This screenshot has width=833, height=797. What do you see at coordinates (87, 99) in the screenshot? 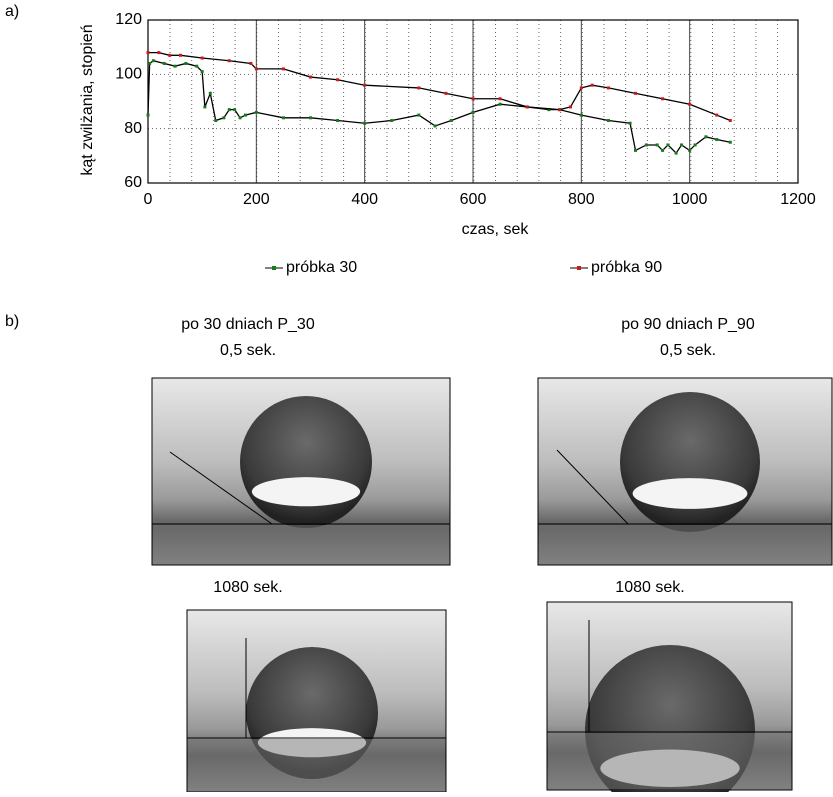
I see `y-axis-label: kąt zwilżania, stopień` at bounding box center [87, 99].